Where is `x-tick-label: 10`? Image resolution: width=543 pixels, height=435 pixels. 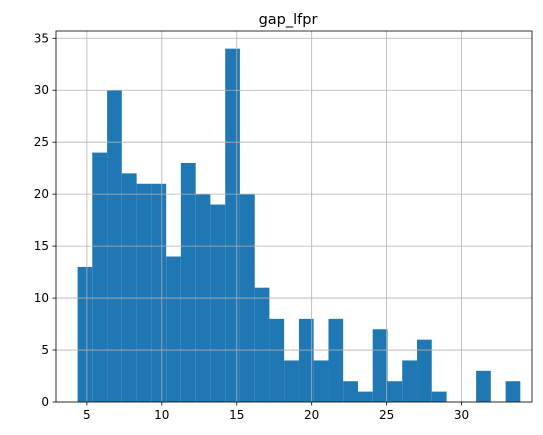 x-tick-label: 10 is located at coordinates (161, 415).